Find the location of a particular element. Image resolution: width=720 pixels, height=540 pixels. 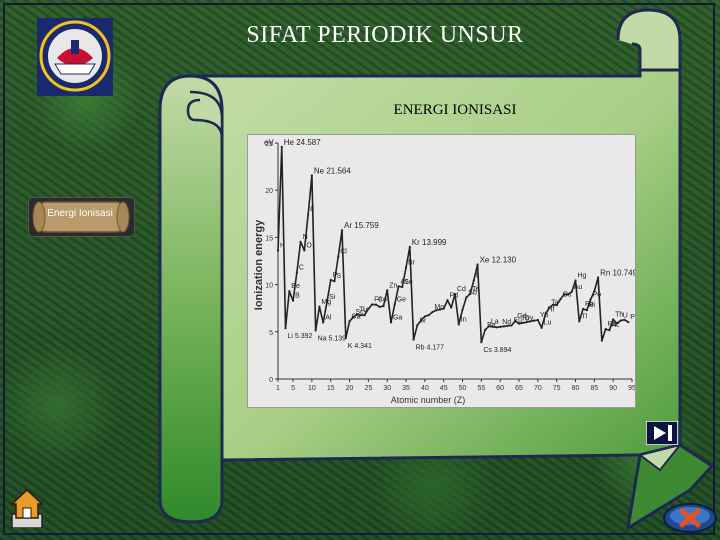

energi-ionisasi-button is located at coordinates (81, 217).